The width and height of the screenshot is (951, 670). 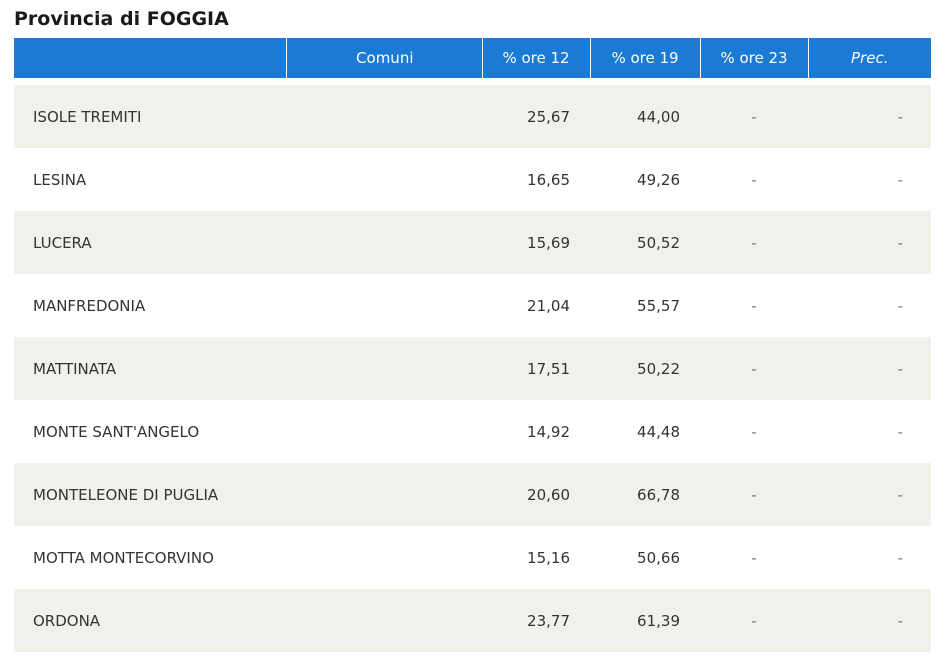 What do you see at coordinates (645, 494) in the screenshot?
I see `value-ore-19: 66,78` at bounding box center [645, 494].